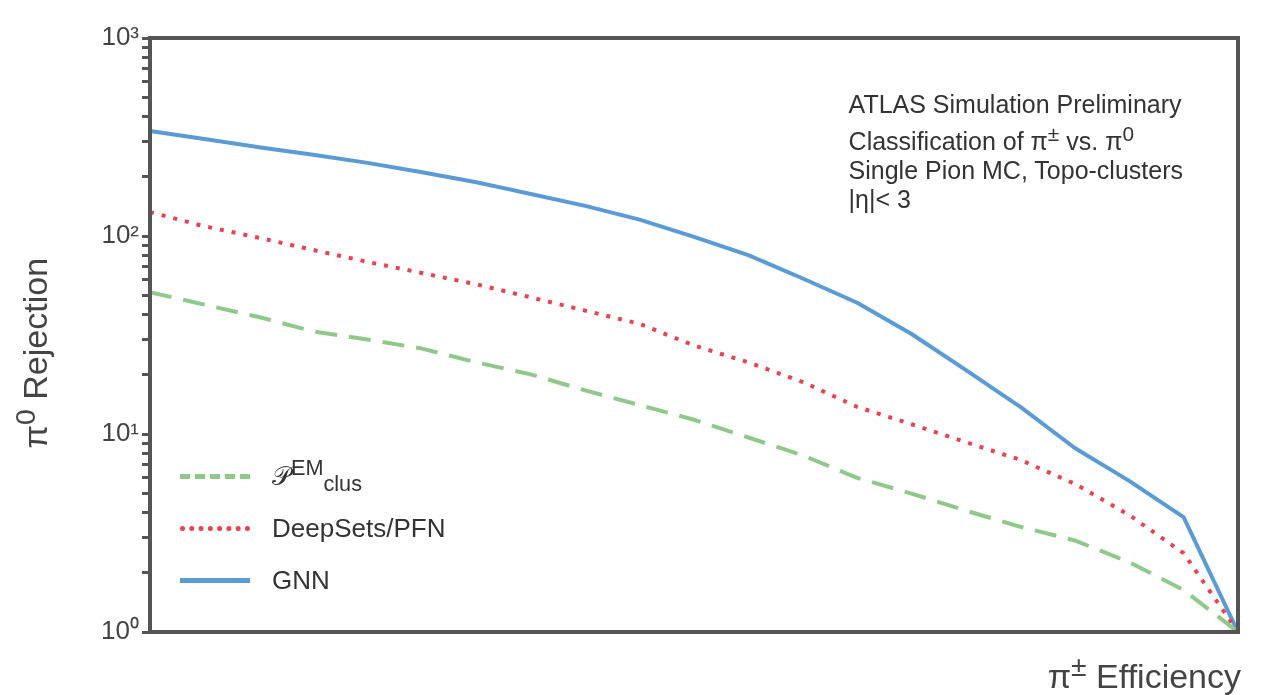  I want to click on annotation: Single Pion MC, Topo-clusters, so click(1015, 171).